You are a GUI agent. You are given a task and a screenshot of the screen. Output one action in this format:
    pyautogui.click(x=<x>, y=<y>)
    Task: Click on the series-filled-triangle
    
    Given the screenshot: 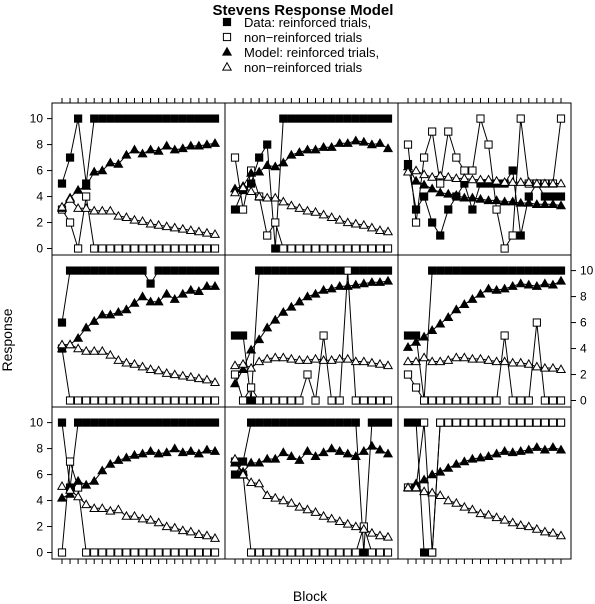 What is the action you would take?
    pyautogui.click(x=138, y=472)
    